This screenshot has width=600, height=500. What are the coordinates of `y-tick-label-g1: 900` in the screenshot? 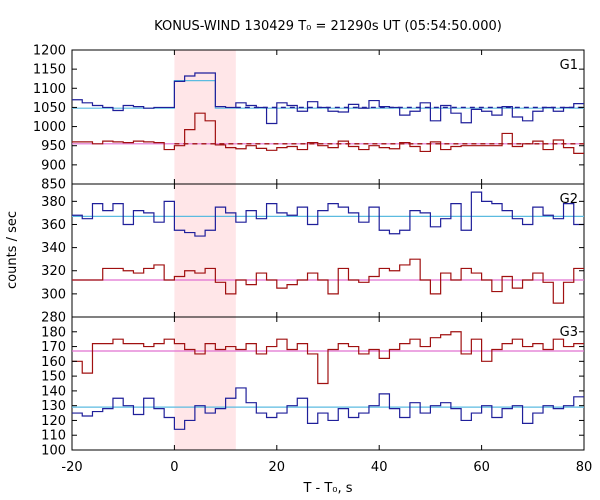 It's located at (53, 165).